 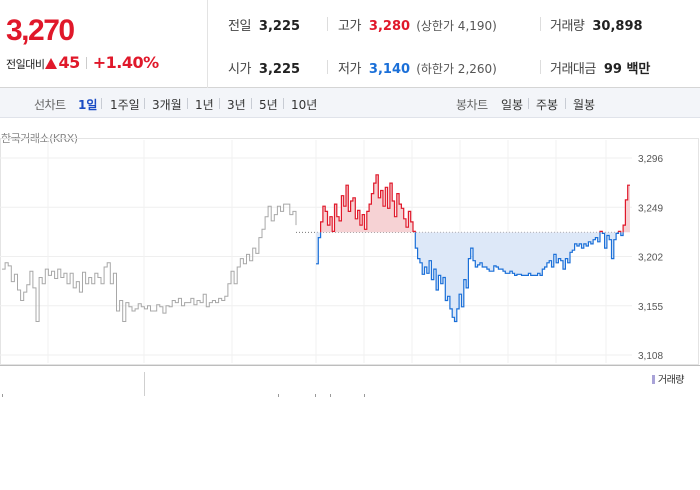 What do you see at coordinates (167, 105) in the screenshot?
I see `period-3m: 3개월` at bounding box center [167, 105].